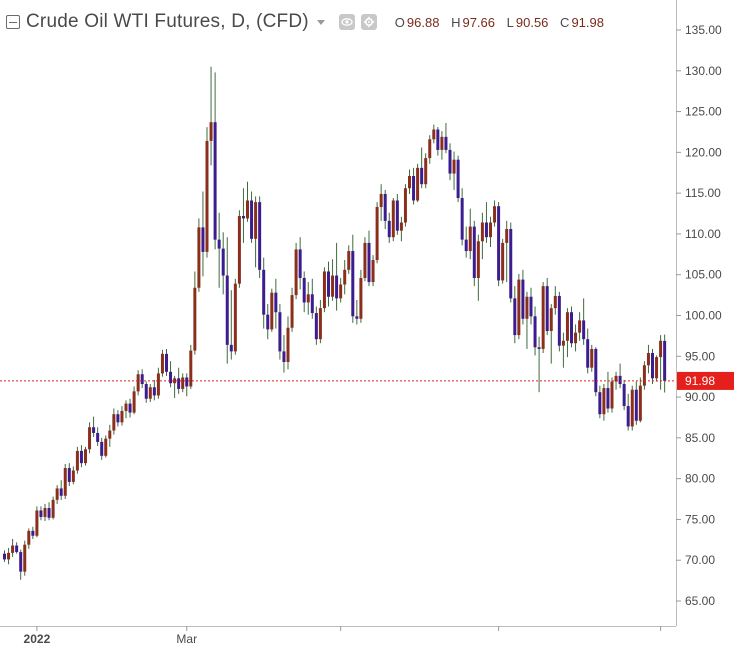 The image size is (737, 647). Describe the element at coordinates (186, 639) in the screenshot. I see `time-tick-label: Mar` at that location.